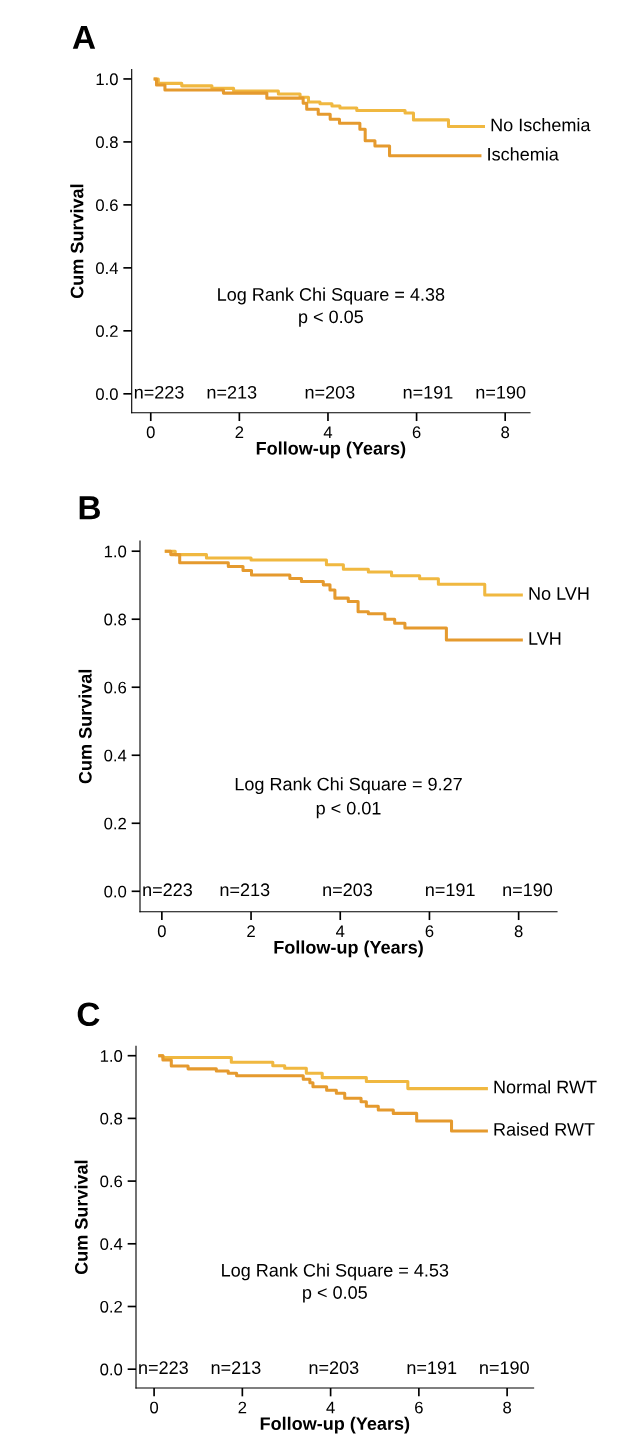 The height and width of the screenshot is (1444, 642). What do you see at coordinates (335, 1272) in the screenshot?
I see `annotation: Log Rank Chi Square = 4.53` at bounding box center [335, 1272].